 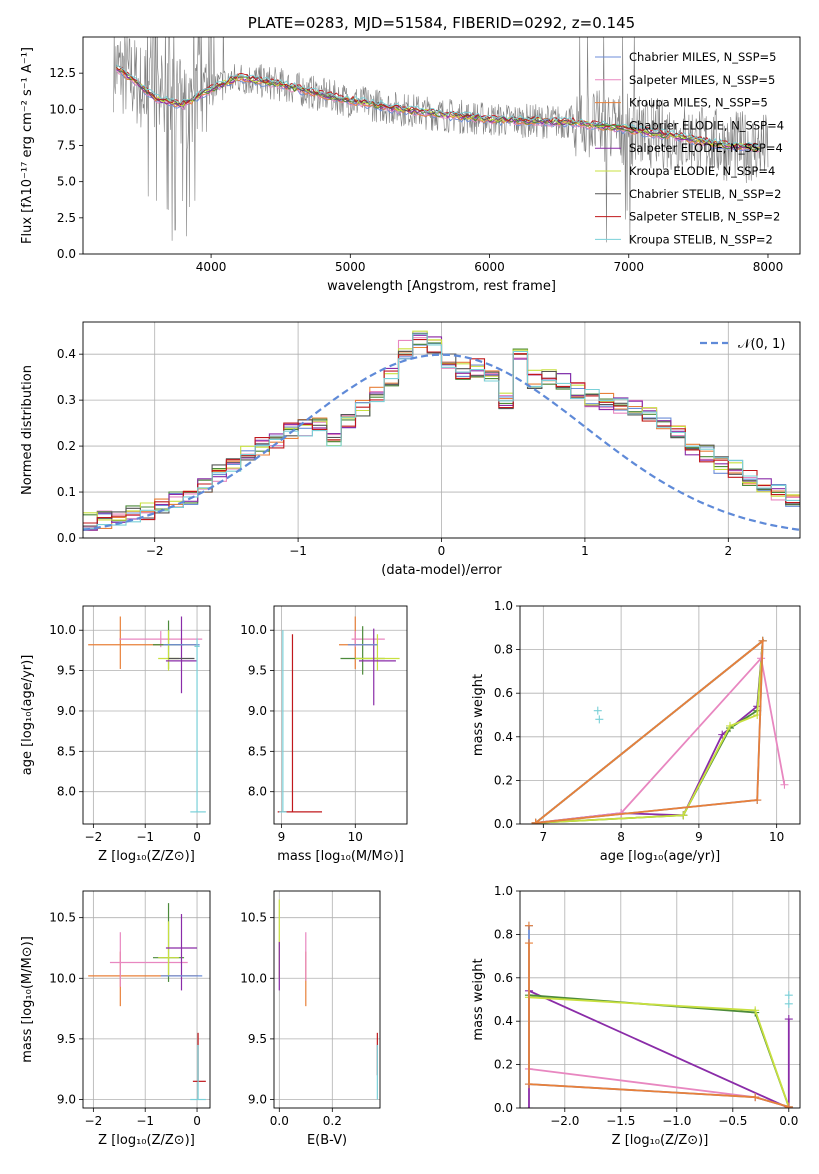 What do you see at coordinates (503, 650) in the screenshot?
I see `y-tick-label: 0.8` at bounding box center [503, 650].